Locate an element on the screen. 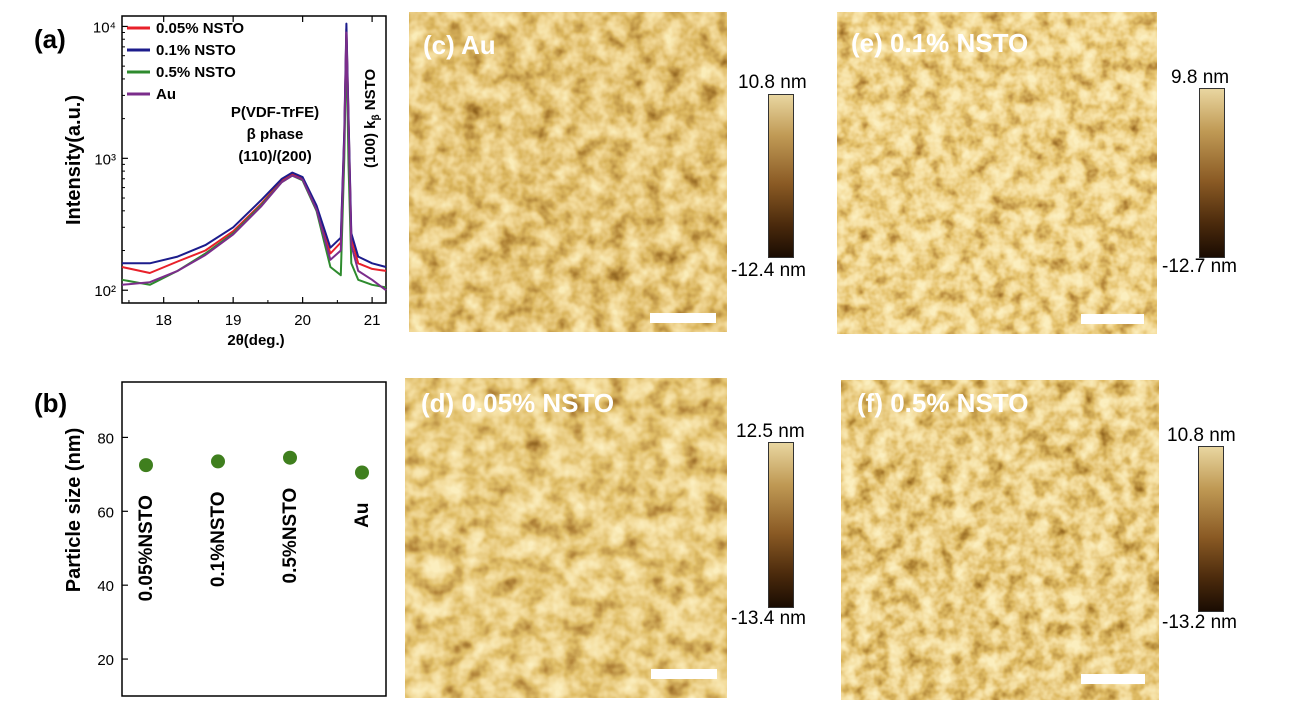 The image size is (1293, 713). scale-bar-0.5-nsto is located at coordinates (1113, 679).